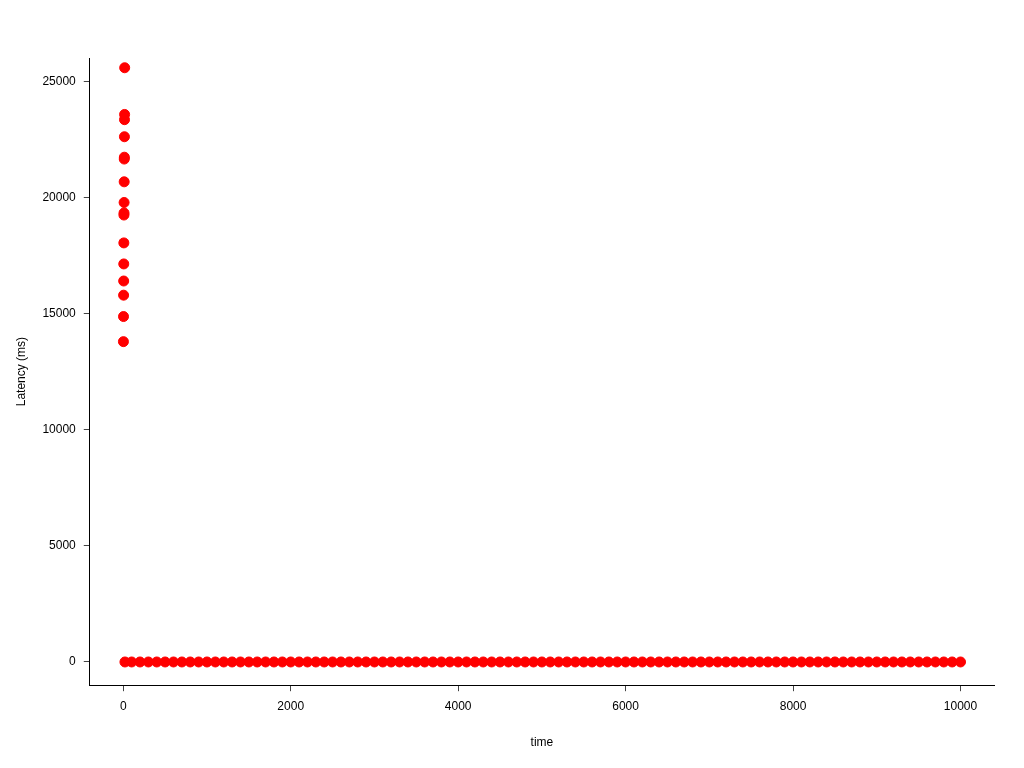 This screenshot has width=1024, height=768. What do you see at coordinates (59, 80) in the screenshot?
I see `y-tick-label: 25000` at bounding box center [59, 80].